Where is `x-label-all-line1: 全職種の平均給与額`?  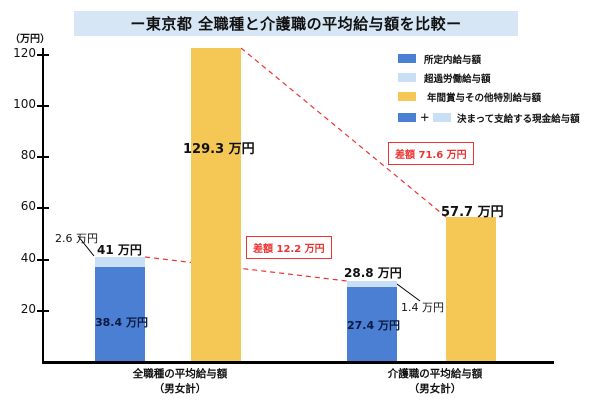 x-label-all-line1: 全職種の平均給与額 is located at coordinates (180, 374).